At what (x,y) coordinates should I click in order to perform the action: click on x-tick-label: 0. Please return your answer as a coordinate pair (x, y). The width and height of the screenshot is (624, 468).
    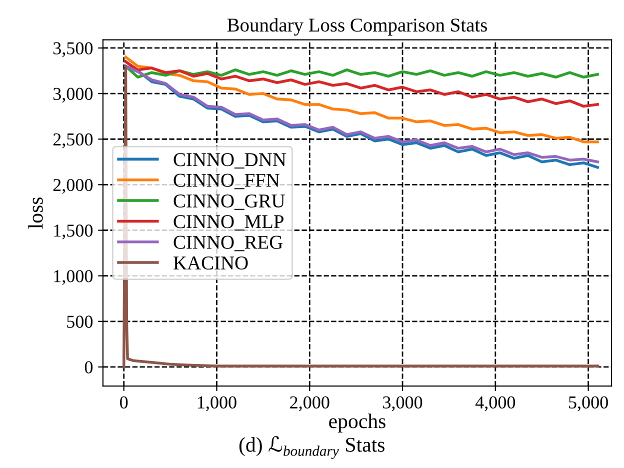
    Looking at the image, I should click on (124, 402).